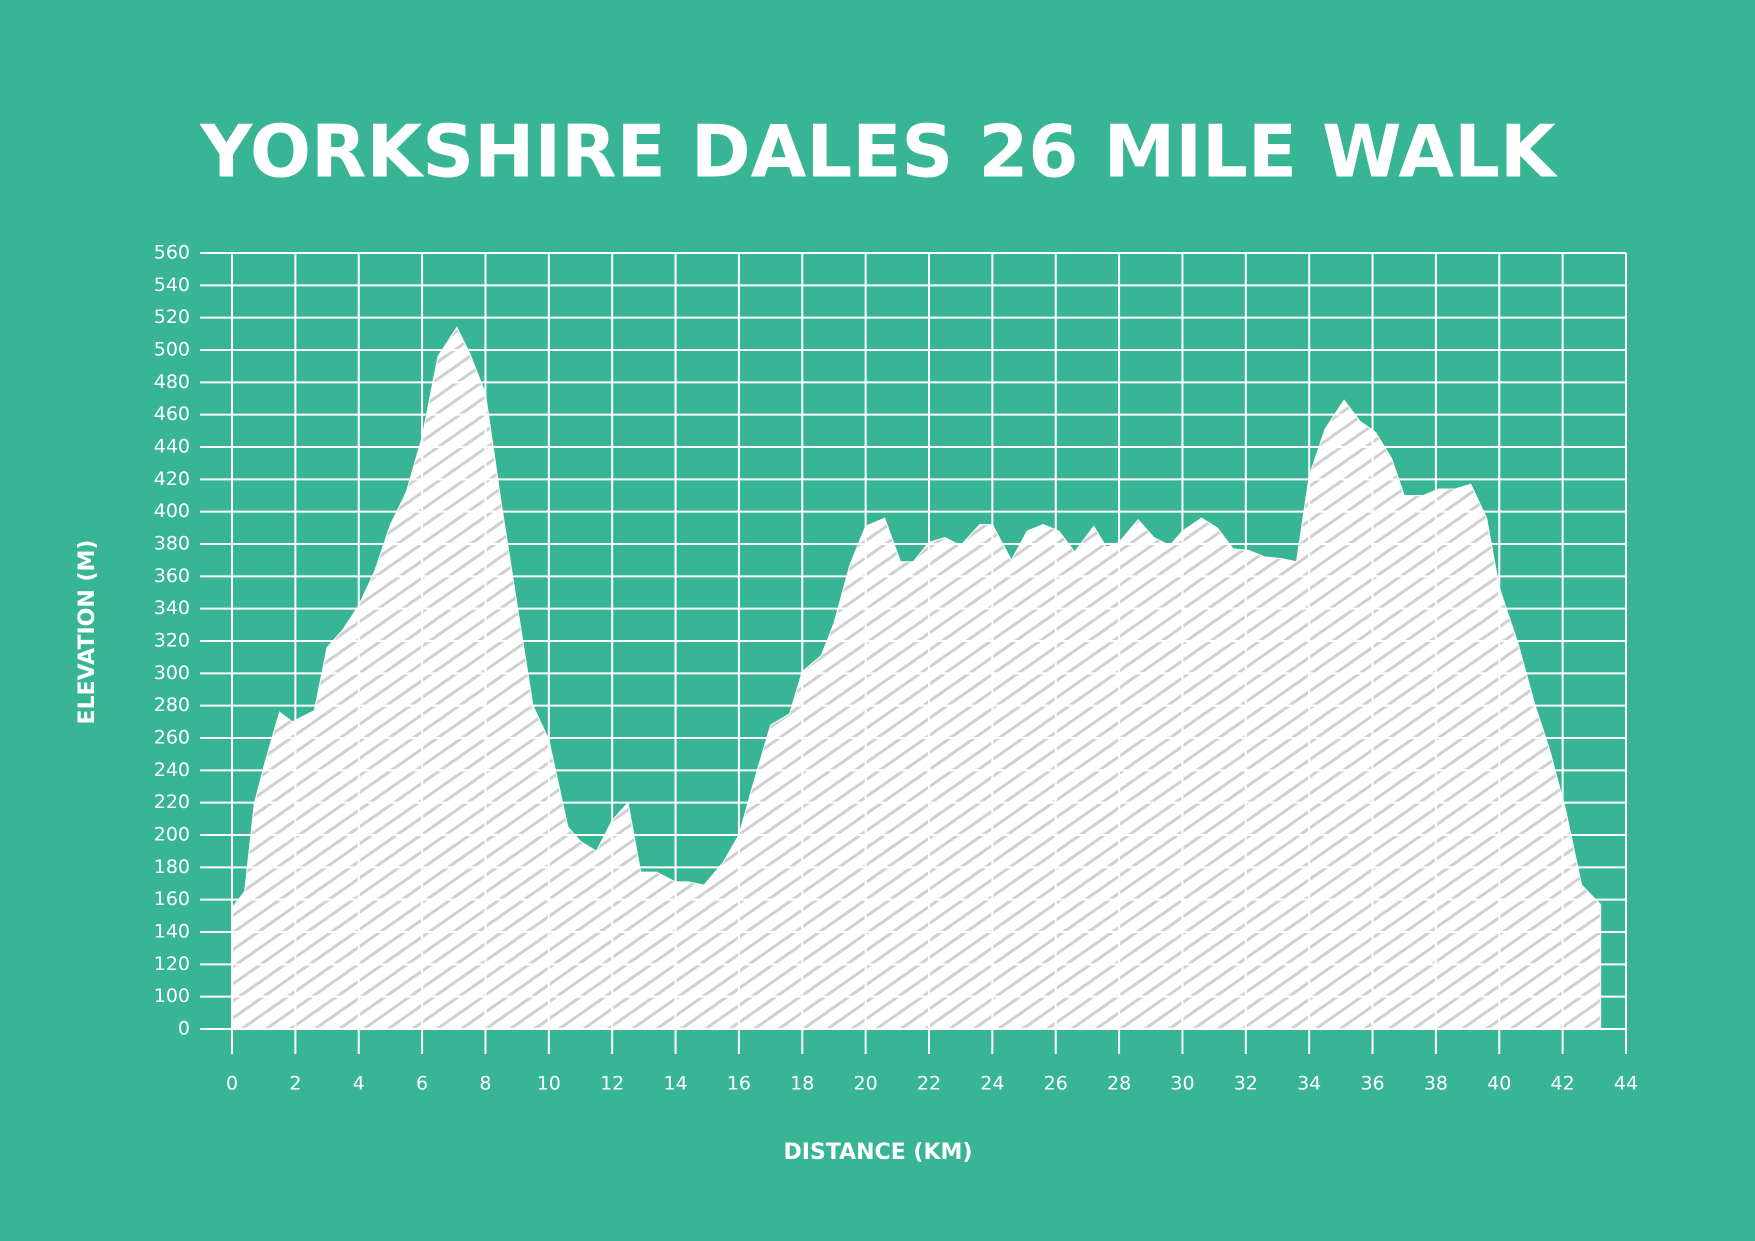 This screenshot has height=1241, width=1755. What do you see at coordinates (172, 802) in the screenshot?
I see `y-tick-label: 220` at bounding box center [172, 802].